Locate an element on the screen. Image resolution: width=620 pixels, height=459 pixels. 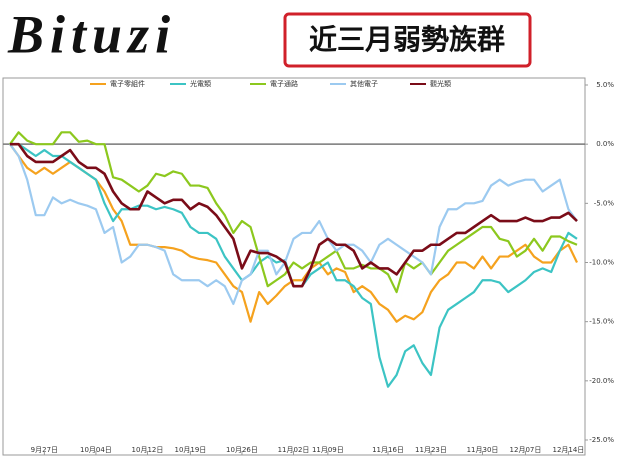
x-tick-label: 9月27日 is located at coordinates (44, 450).